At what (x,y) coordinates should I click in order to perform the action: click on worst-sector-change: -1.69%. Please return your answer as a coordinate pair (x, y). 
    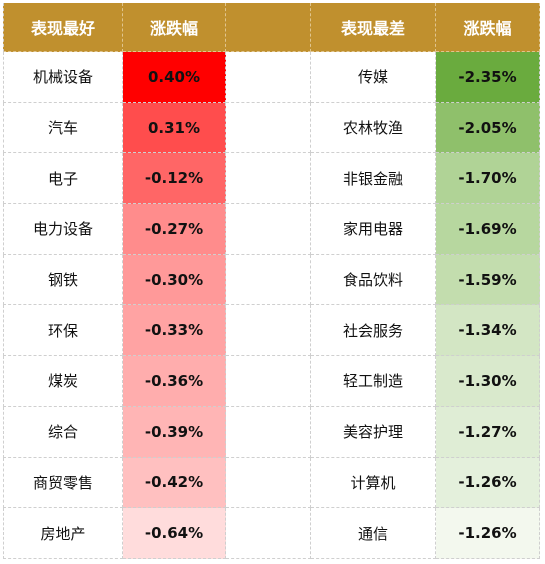
    Looking at the image, I should click on (488, 229).